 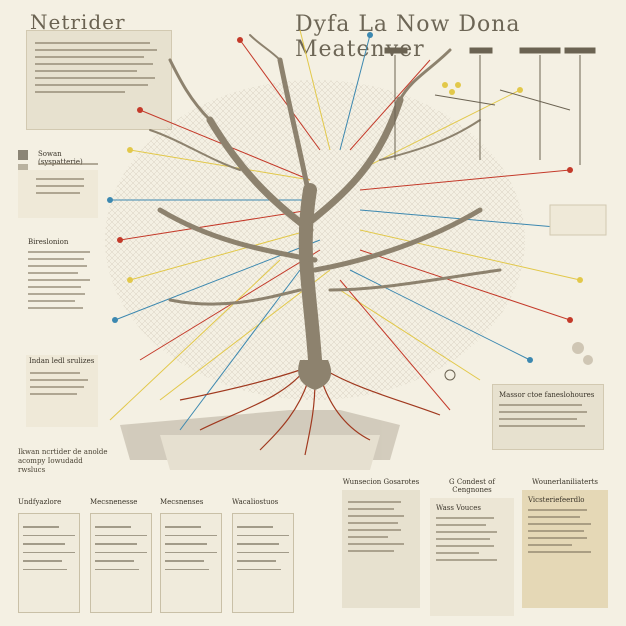 What do you see at coordinates (60, 158) in the screenshot?
I see `note-heading: Sowan (syspatterie)` at bounding box center [60, 158].